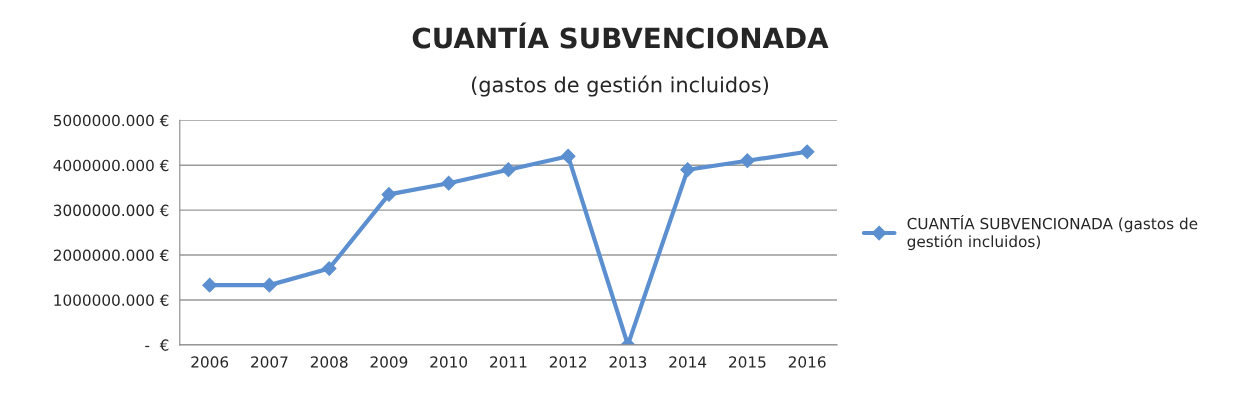 The height and width of the screenshot is (401, 1240). Describe the element at coordinates (807, 362) in the screenshot. I see `x-tick-label: 2016` at that location.